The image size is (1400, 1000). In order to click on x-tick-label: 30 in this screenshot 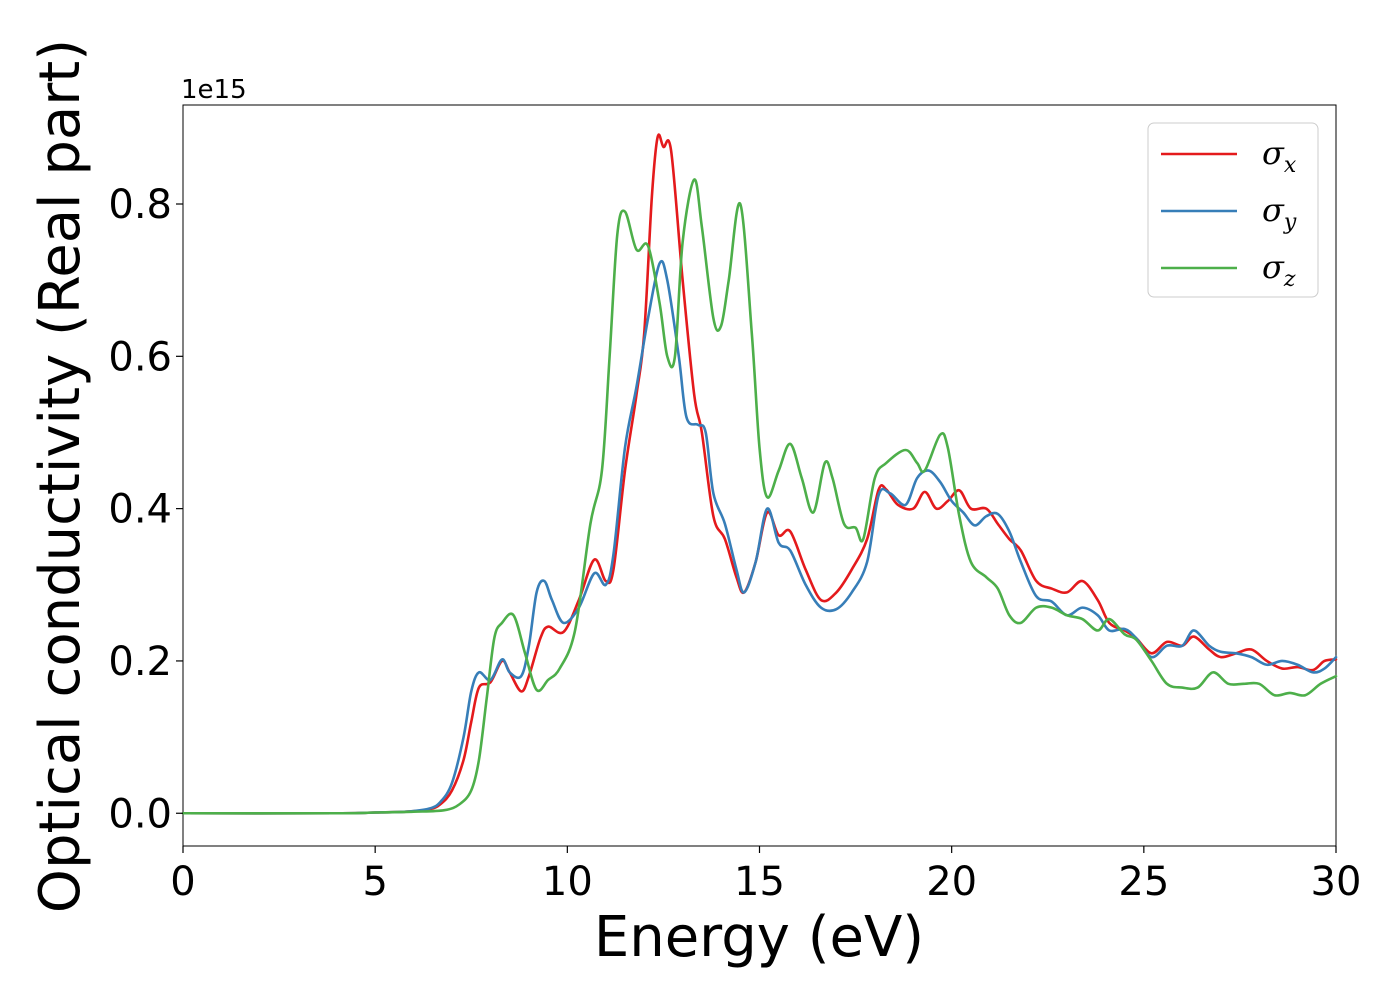, I will do `click(1336, 882)`.